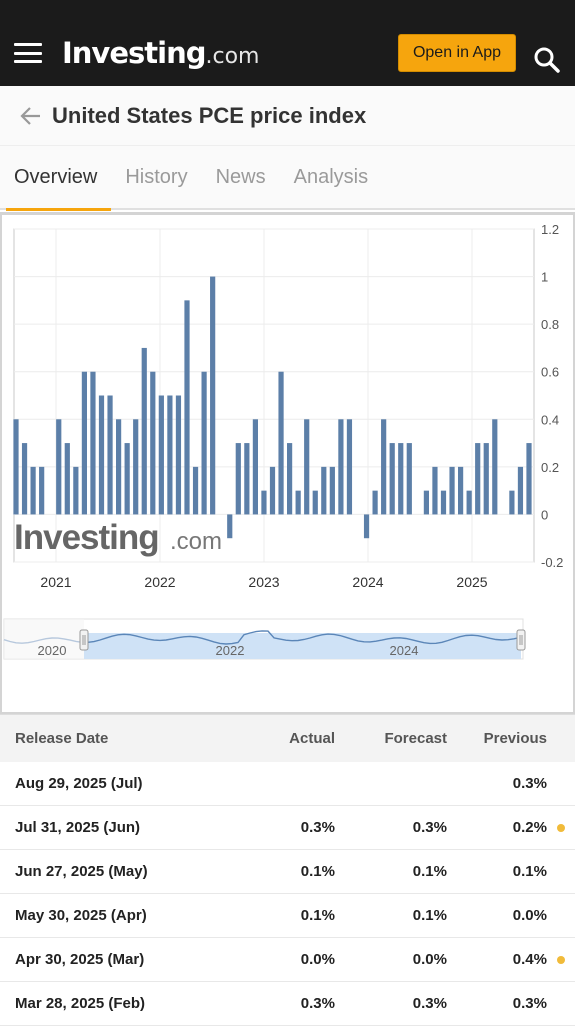 Image resolution: width=575 pixels, height=1026 pixels. Describe the element at coordinates (81, 915) in the screenshot. I see `release-date-cell: May 30, 2025 (Apr)` at that location.